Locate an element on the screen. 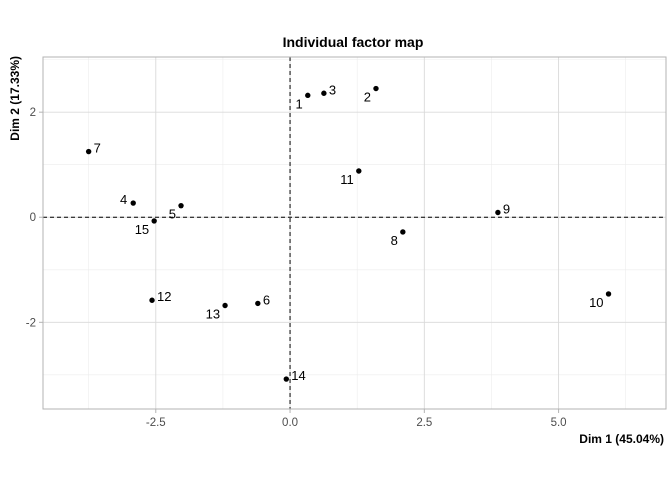 This screenshot has height=480, width=672. data-point-label: 10 is located at coordinates (596, 302).